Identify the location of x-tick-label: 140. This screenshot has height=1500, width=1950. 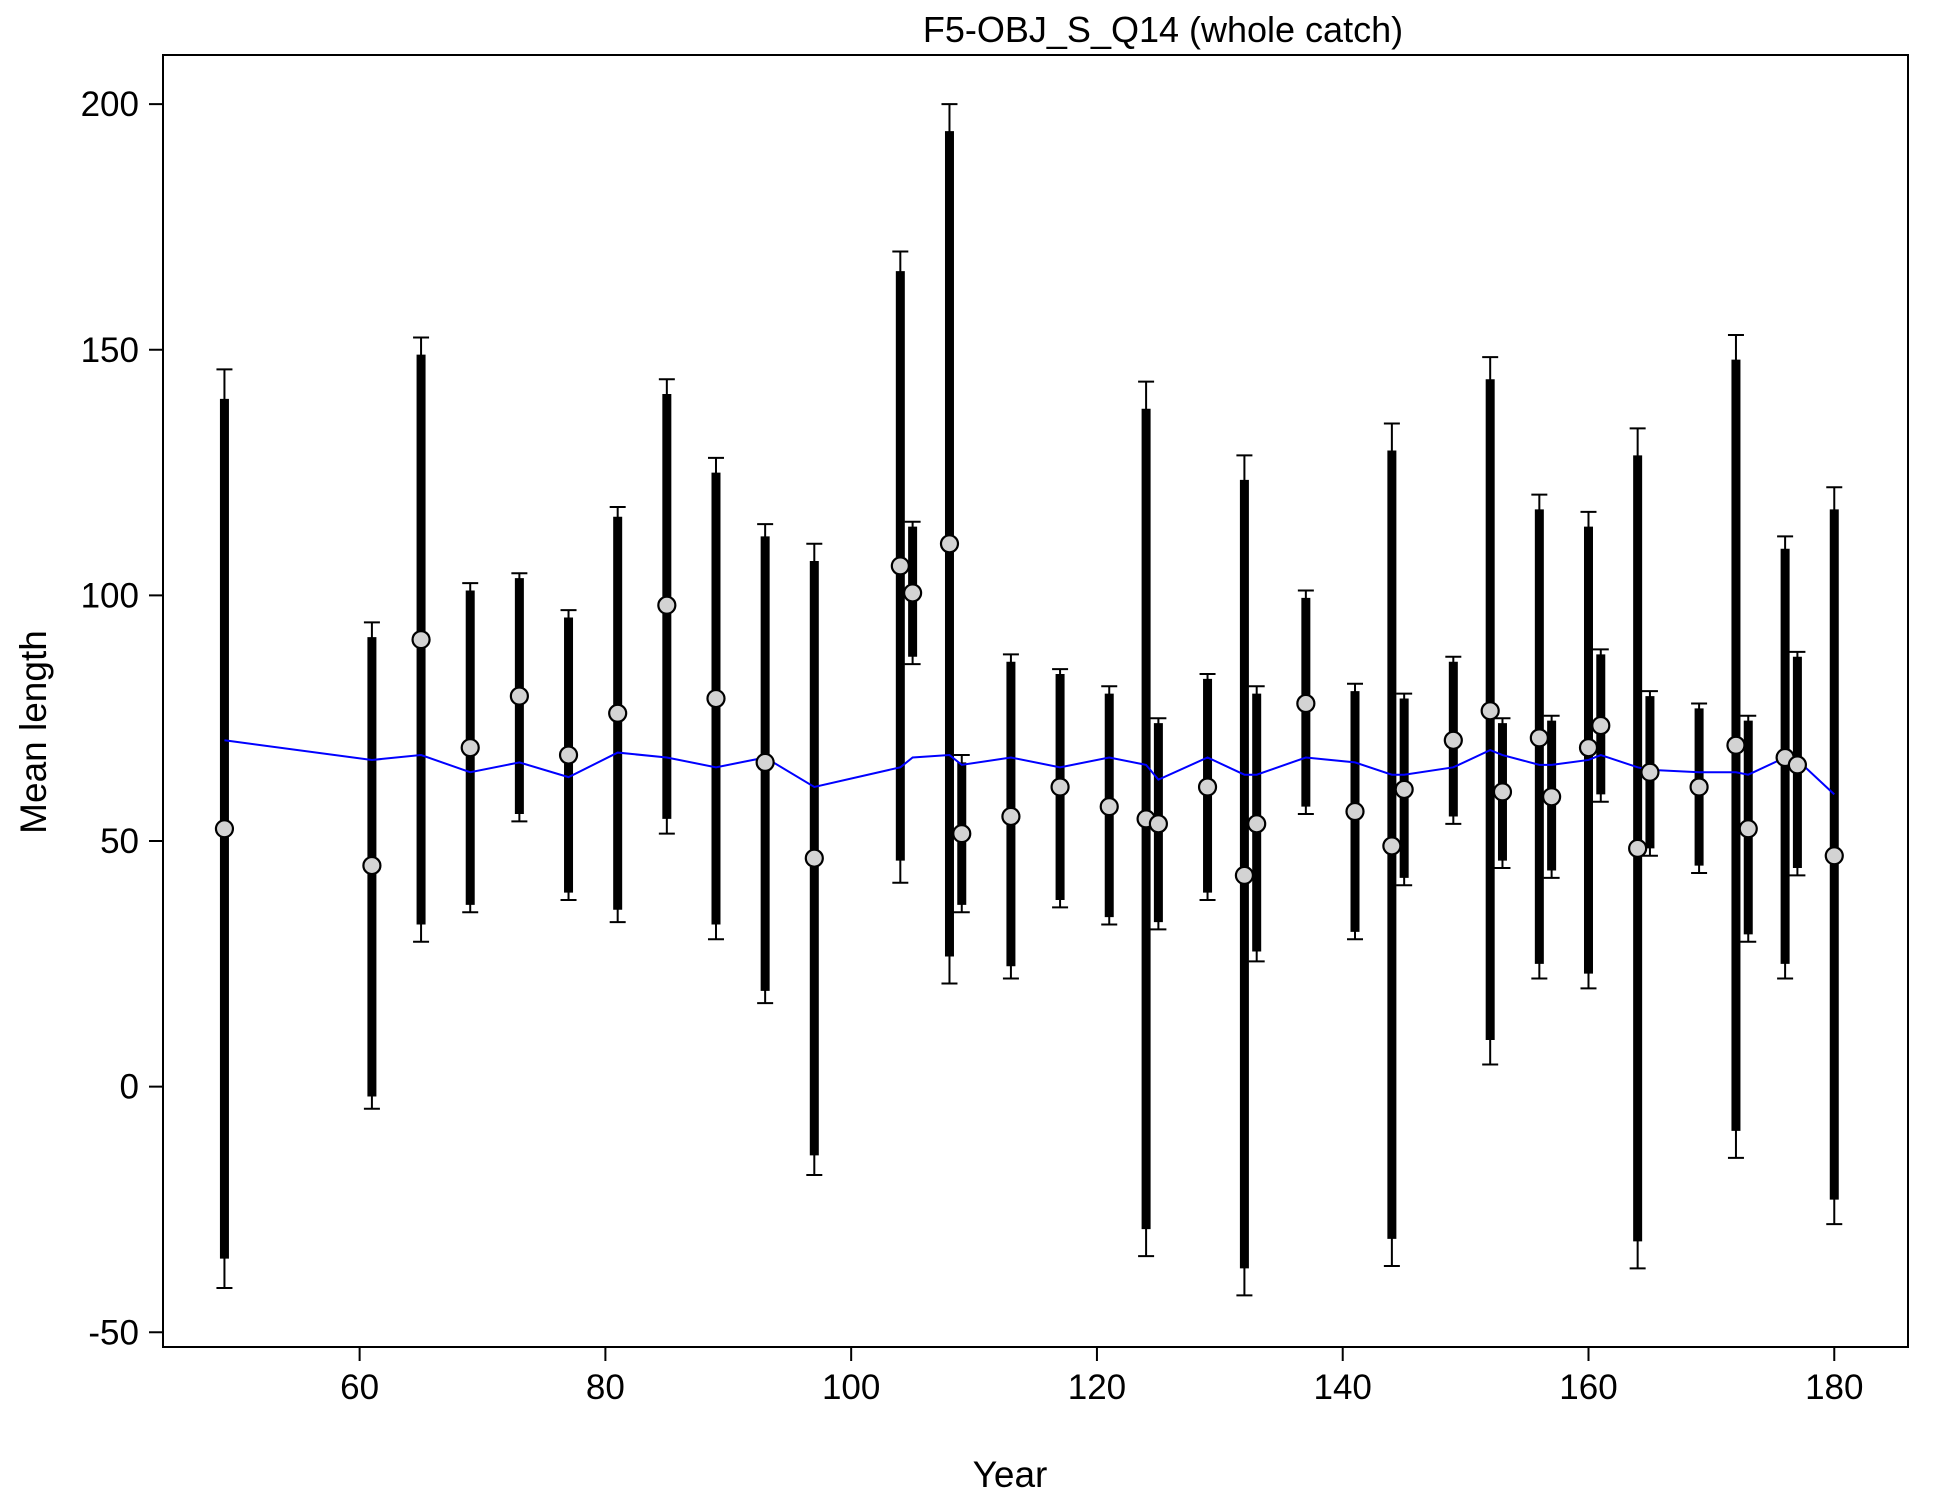
(1343, 1387).